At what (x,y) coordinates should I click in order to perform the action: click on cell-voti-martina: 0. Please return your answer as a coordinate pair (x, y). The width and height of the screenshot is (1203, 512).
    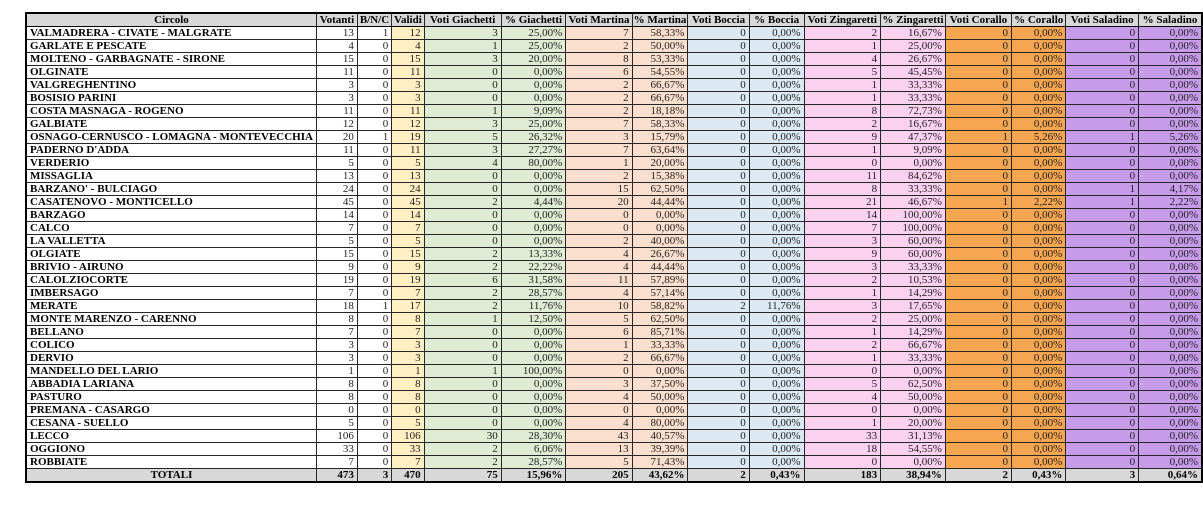
    Looking at the image, I should click on (599, 228).